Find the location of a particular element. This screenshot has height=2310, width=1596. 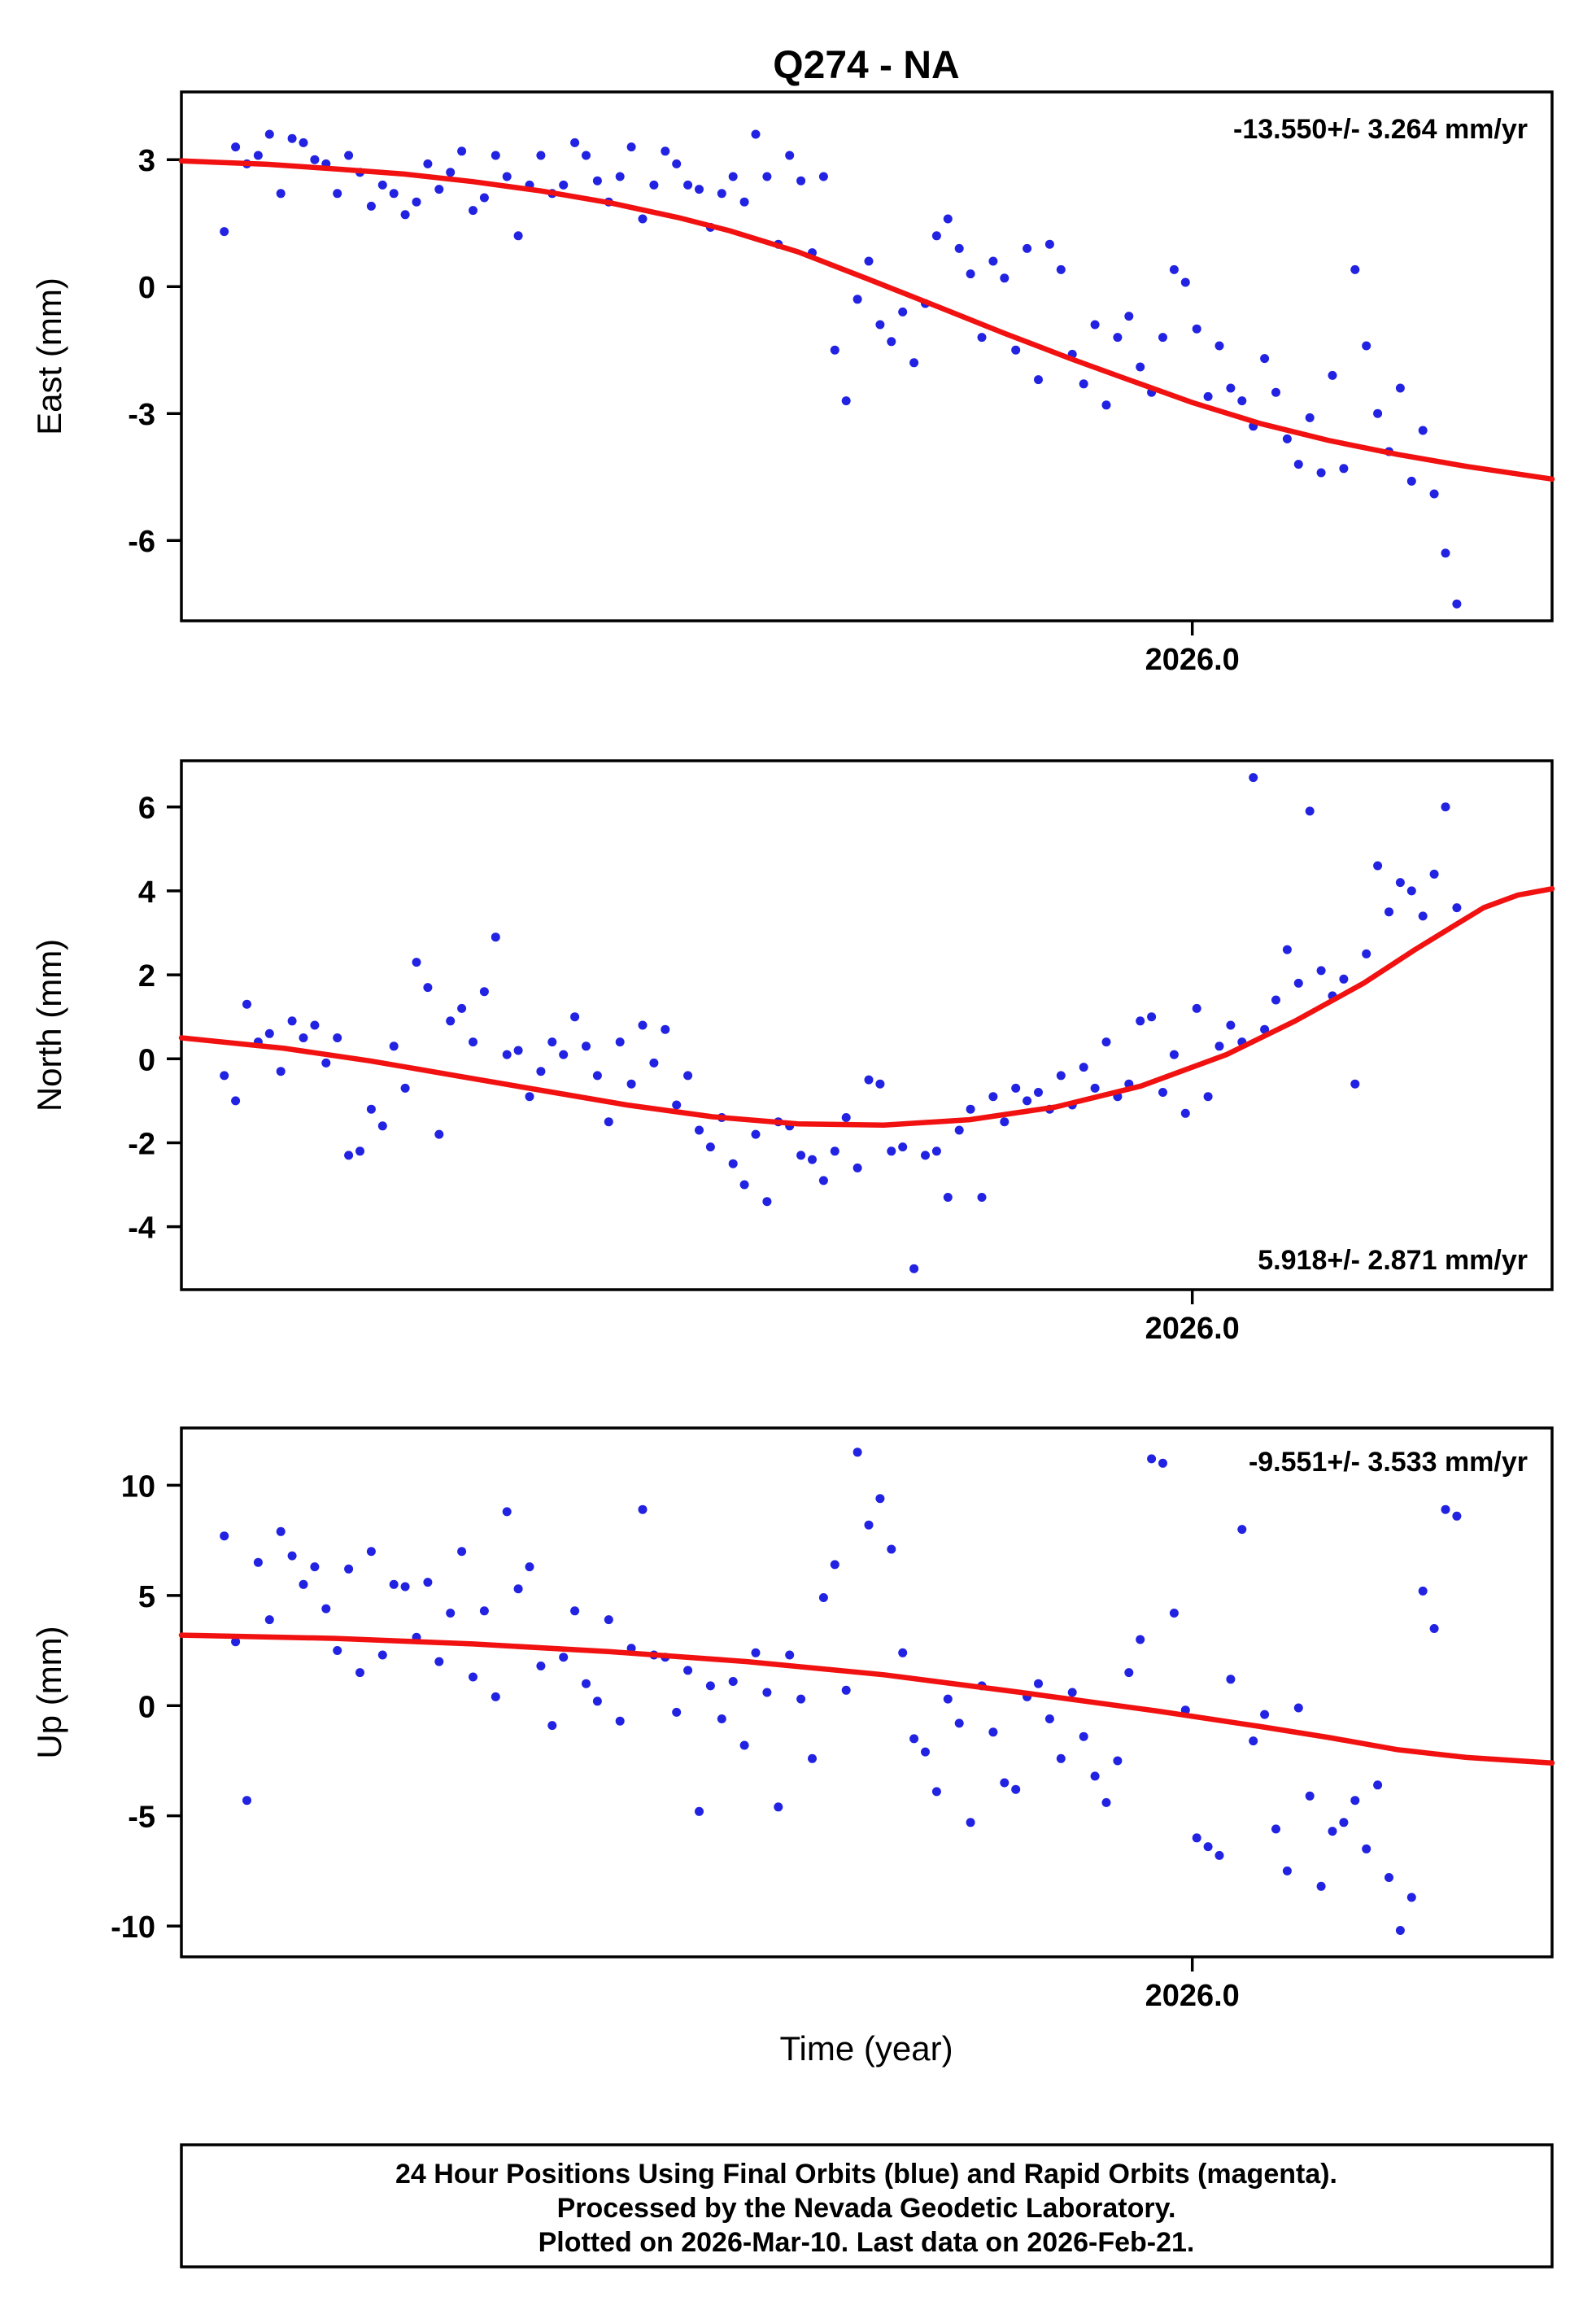

y-tick-label: -5 is located at coordinates (141, 1818).